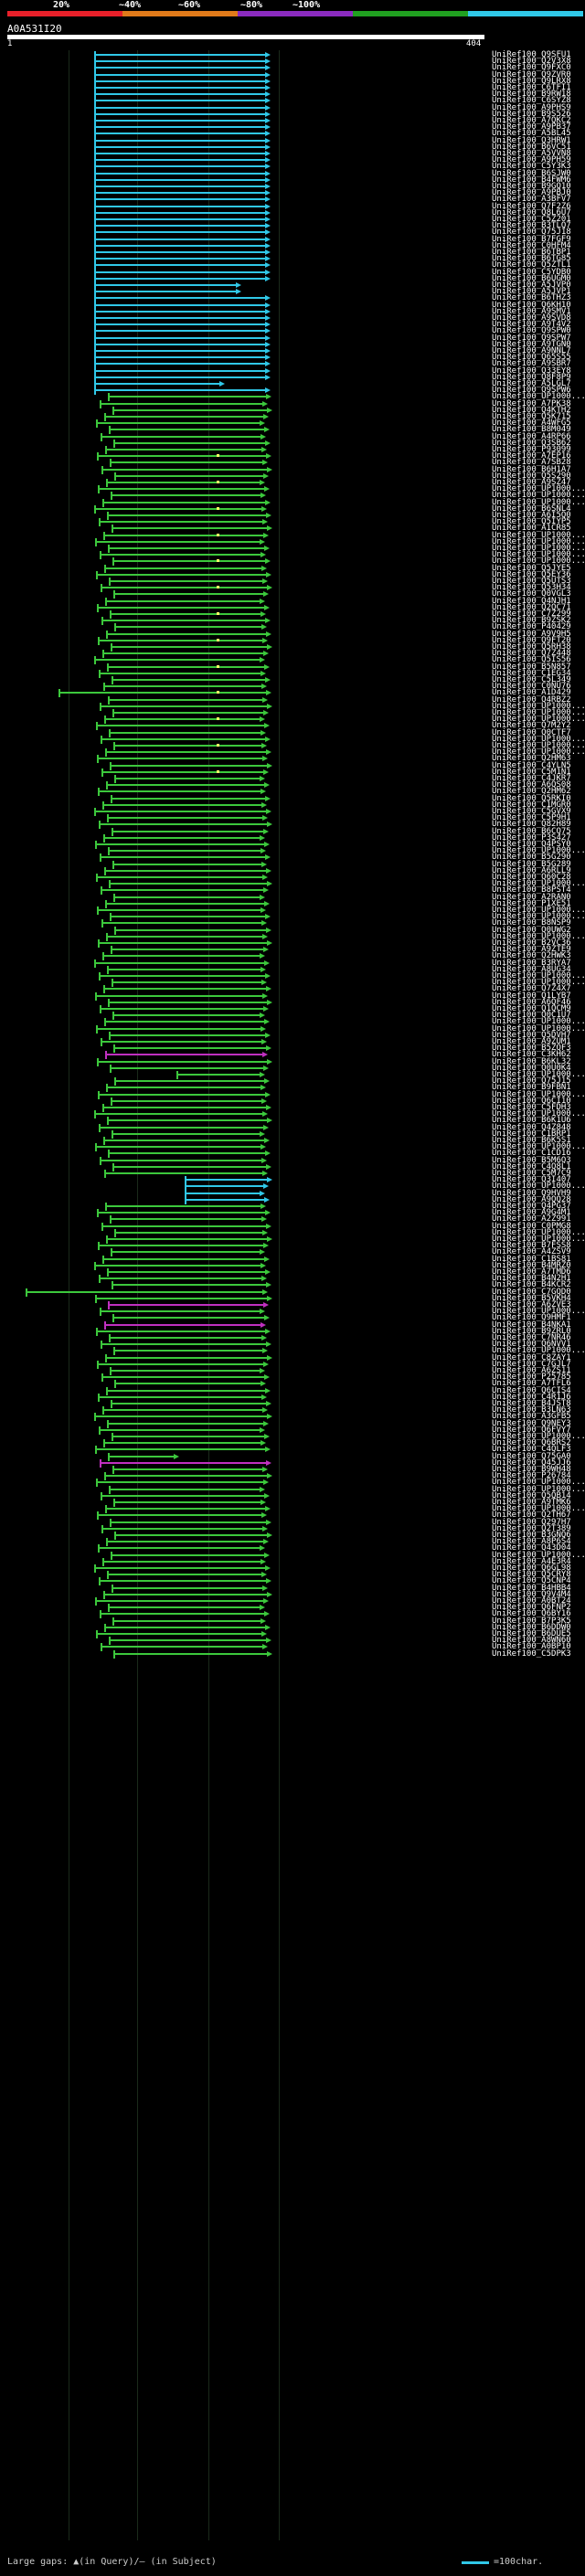 This screenshot has height=2576, width=585. I want to click on alignment-row: UniRef100_C5M7C9, so click(293, 1174).